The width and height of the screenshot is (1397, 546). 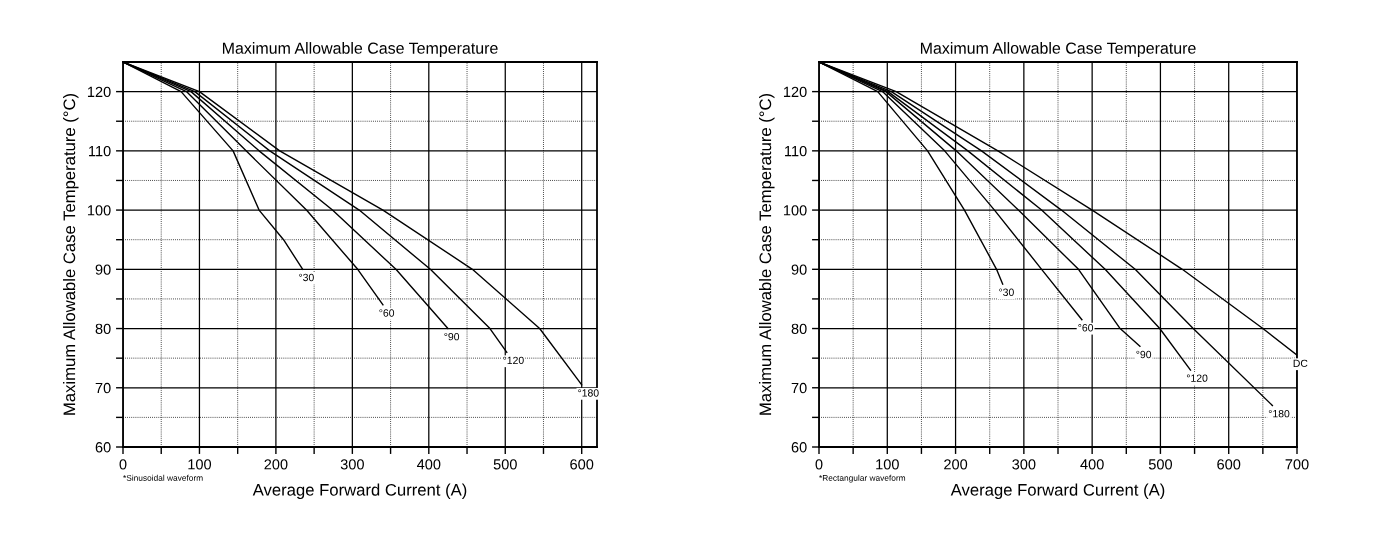 What do you see at coordinates (1300, 363) in the screenshot?
I see `annotation: DC` at bounding box center [1300, 363].